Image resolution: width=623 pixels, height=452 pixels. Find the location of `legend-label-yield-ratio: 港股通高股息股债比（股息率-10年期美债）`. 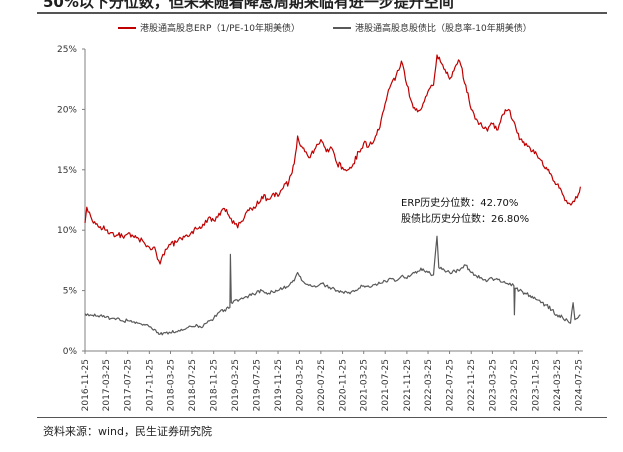

legend-label-yield-ratio: 港股通高股息股债比（股息率-10年期美债） is located at coordinates (443, 28).